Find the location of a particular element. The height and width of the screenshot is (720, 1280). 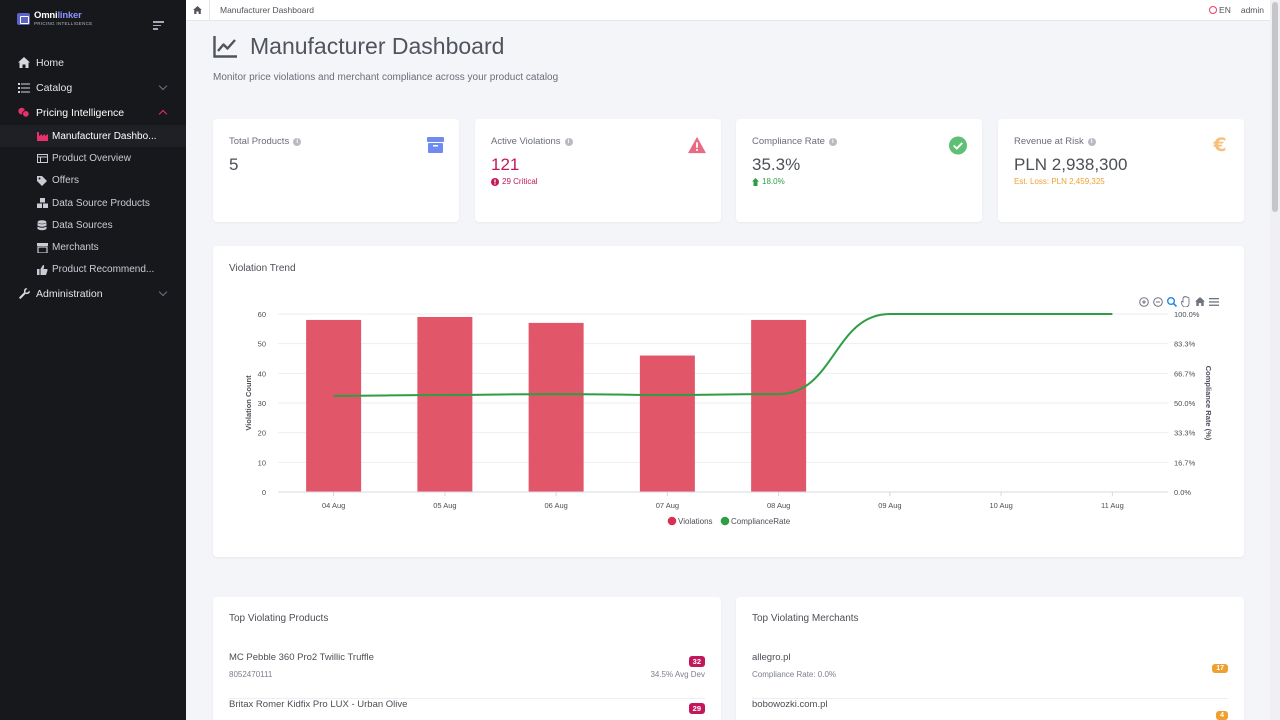

stat-label: Revenue at Risk is located at coordinates (1049, 141).